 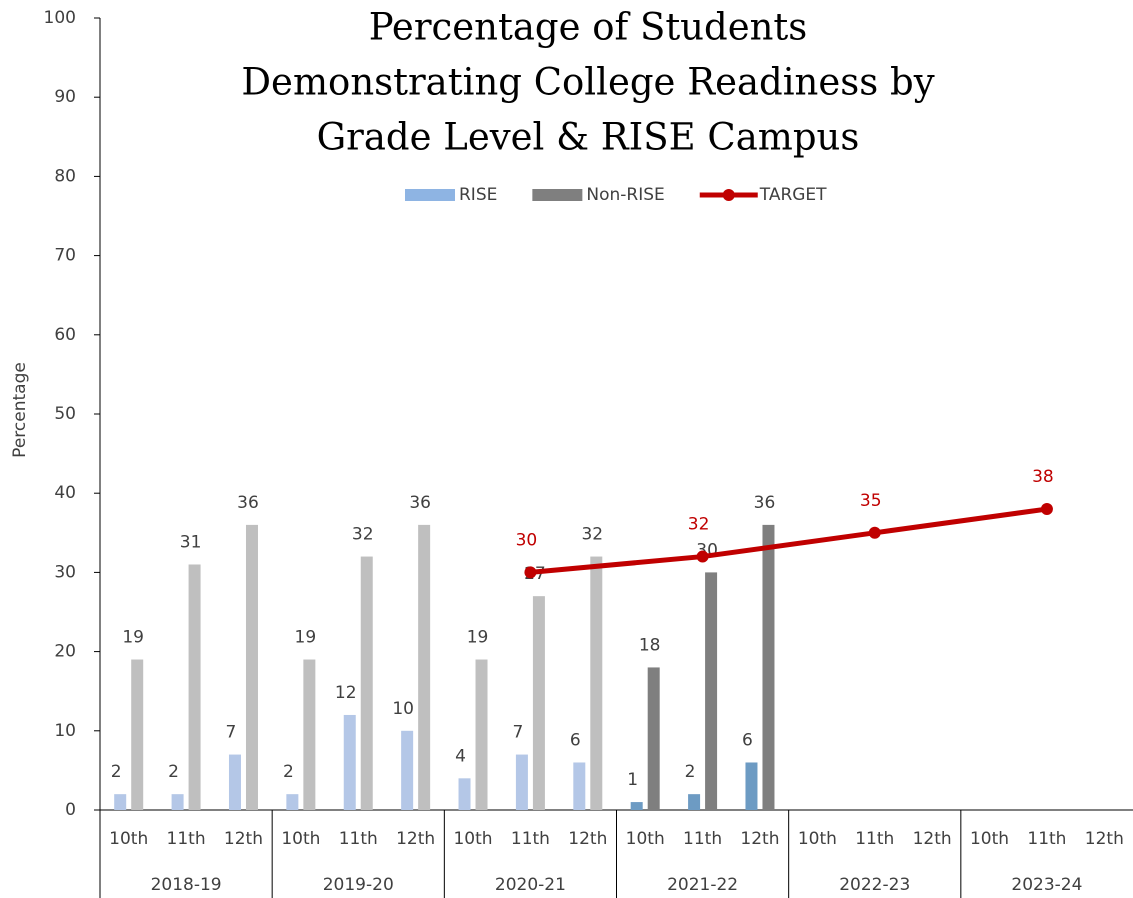 What do you see at coordinates (478, 195) in the screenshot?
I see `legend-label: RISE` at bounding box center [478, 195].